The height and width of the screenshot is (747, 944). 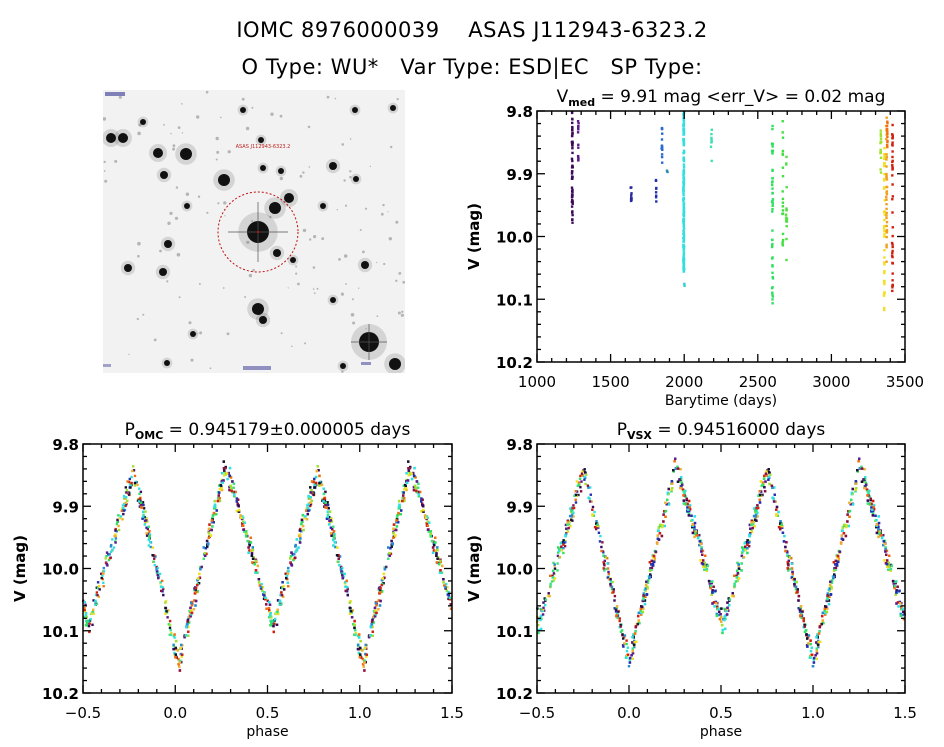 I want to click on x-tick-label: 0.0, so click(x=175, y=713).